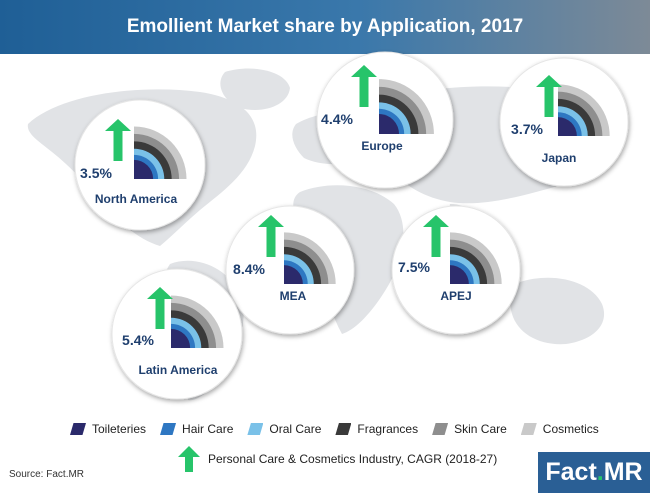  I want to click on legend-swatch-oral-care, so click(255, 429).